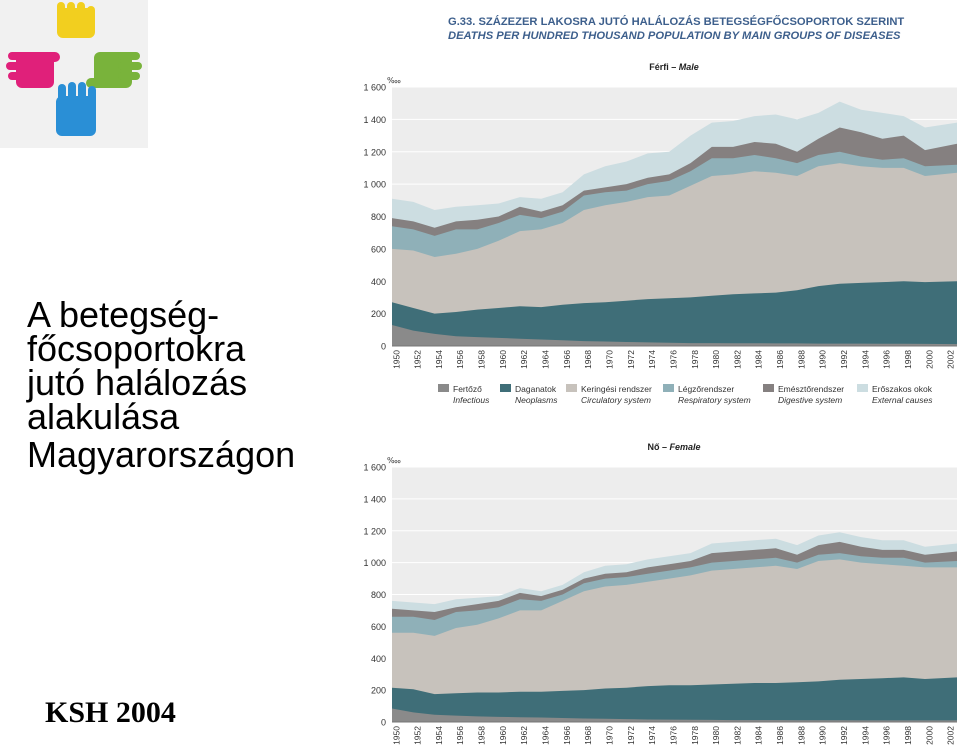  I want to click on x-tick-label: 1992, so click(844, 359).